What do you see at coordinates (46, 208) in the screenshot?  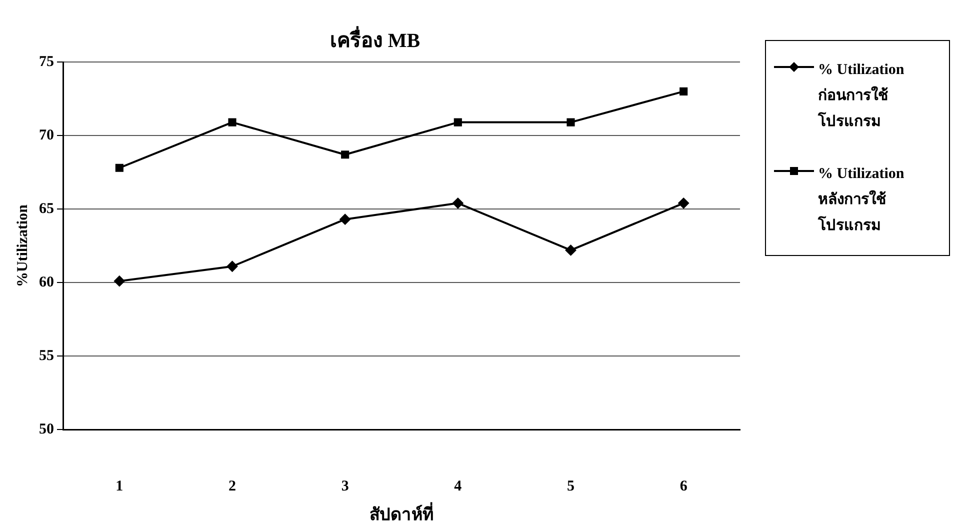 I see `y-tick-label: 65` at bounding box center [46, 208].